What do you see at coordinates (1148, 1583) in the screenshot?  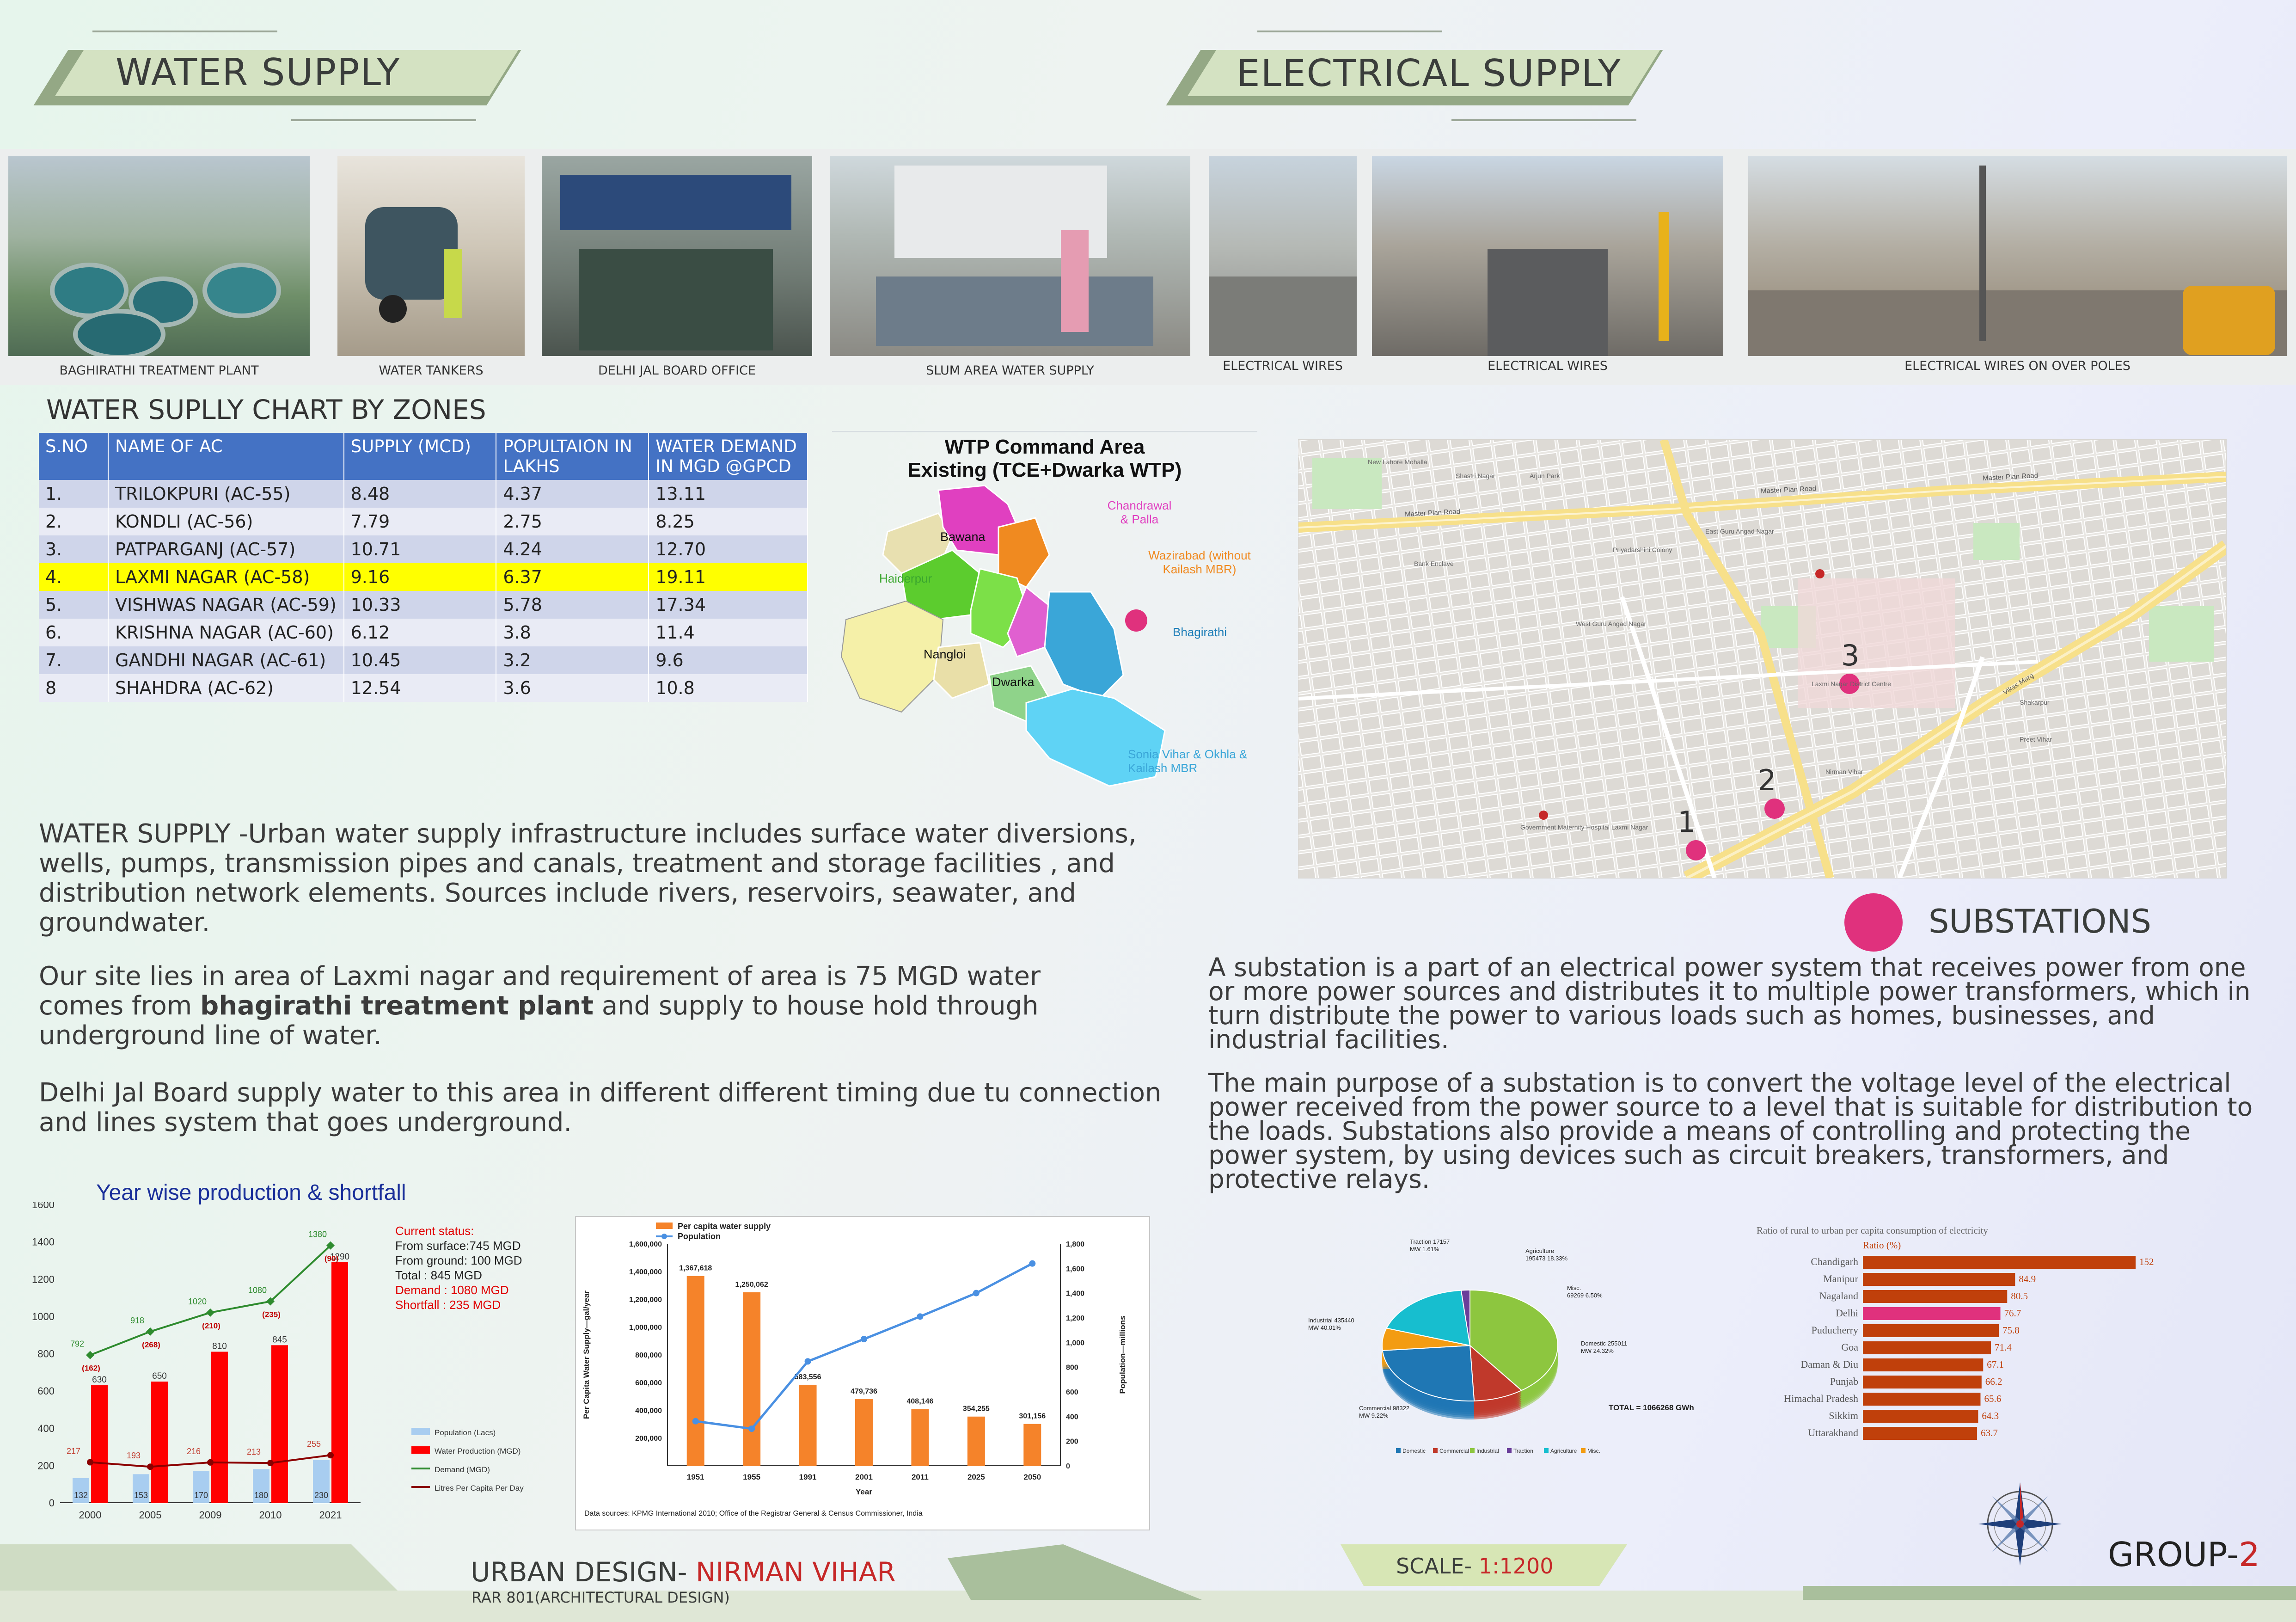 I see `footer-bands` at bounding box center [1148, 1583].